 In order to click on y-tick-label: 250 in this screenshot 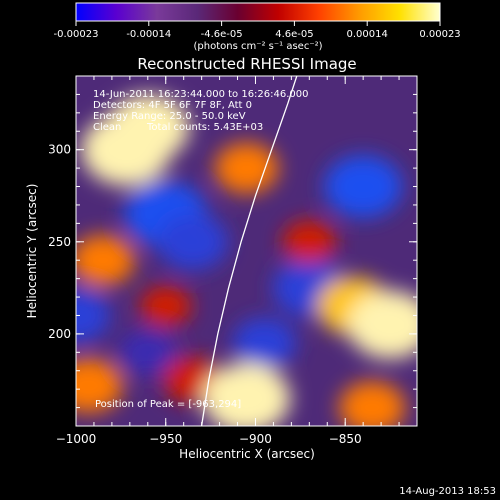, I will do `click(59, 242)`.